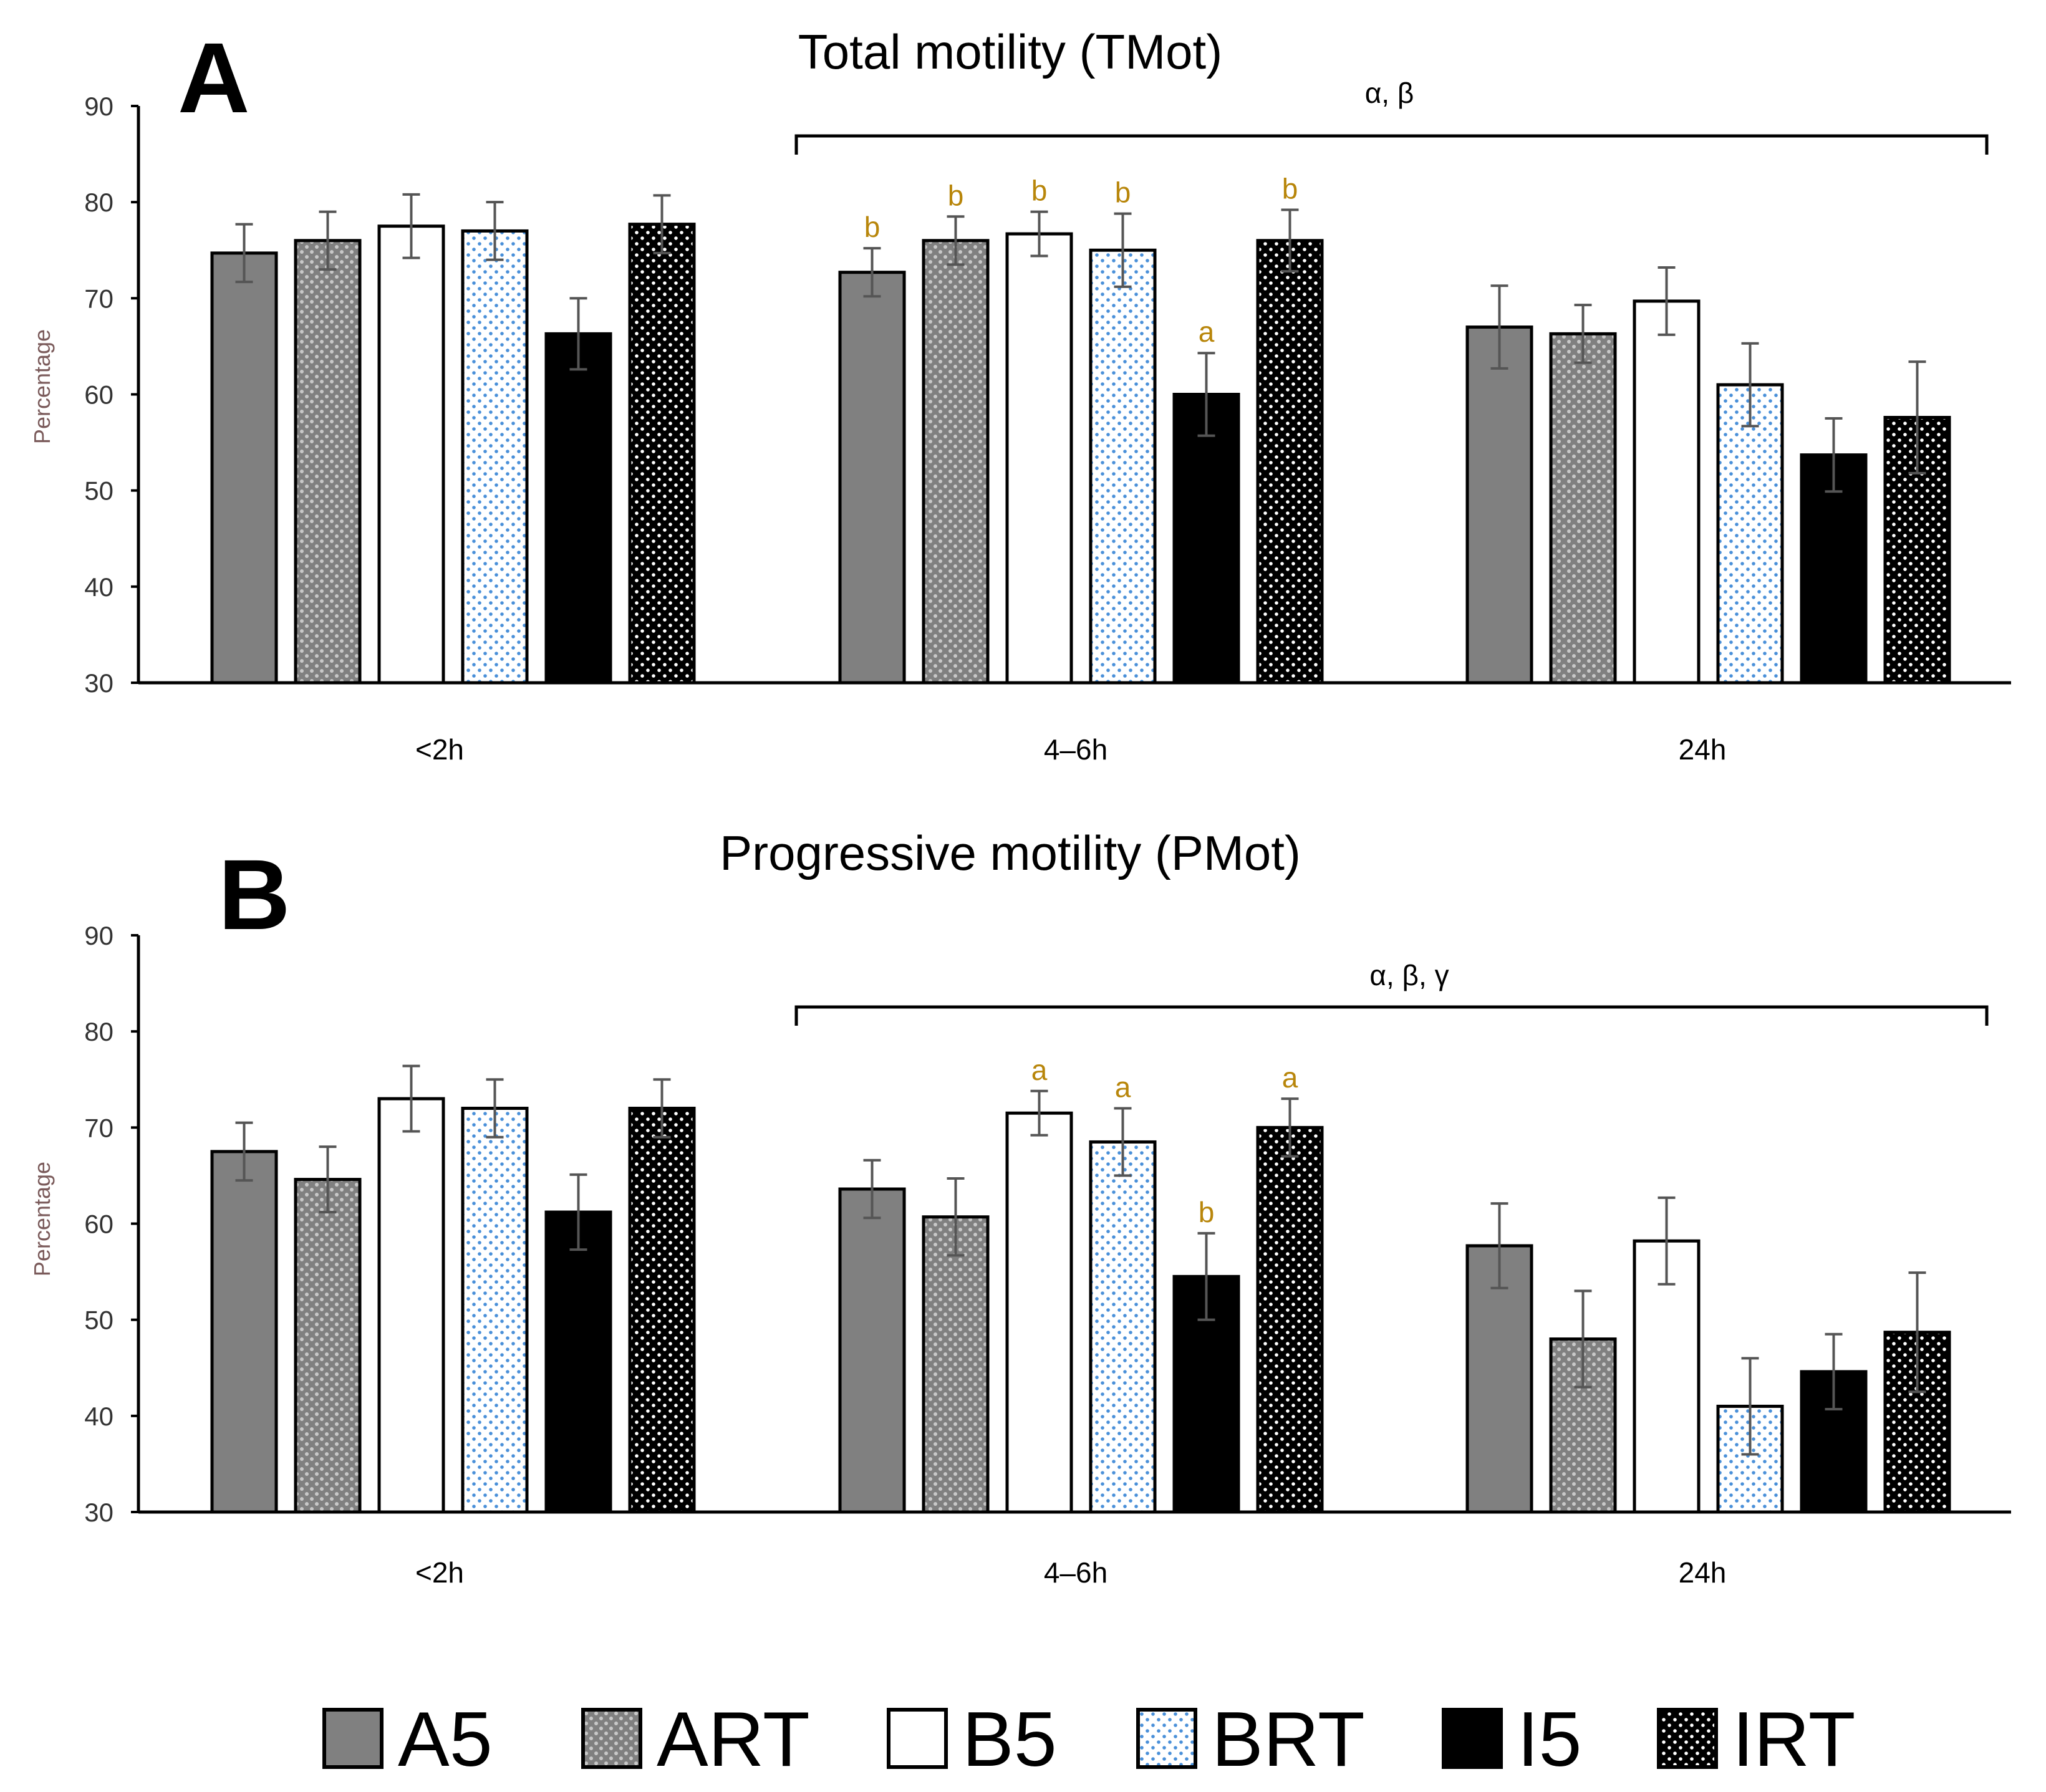 The height and width of the screenshot is (1792, 2046). Describe the element at coordinates (1389, 93) in the screenshot. I see `significance-label: α, β` at that location.